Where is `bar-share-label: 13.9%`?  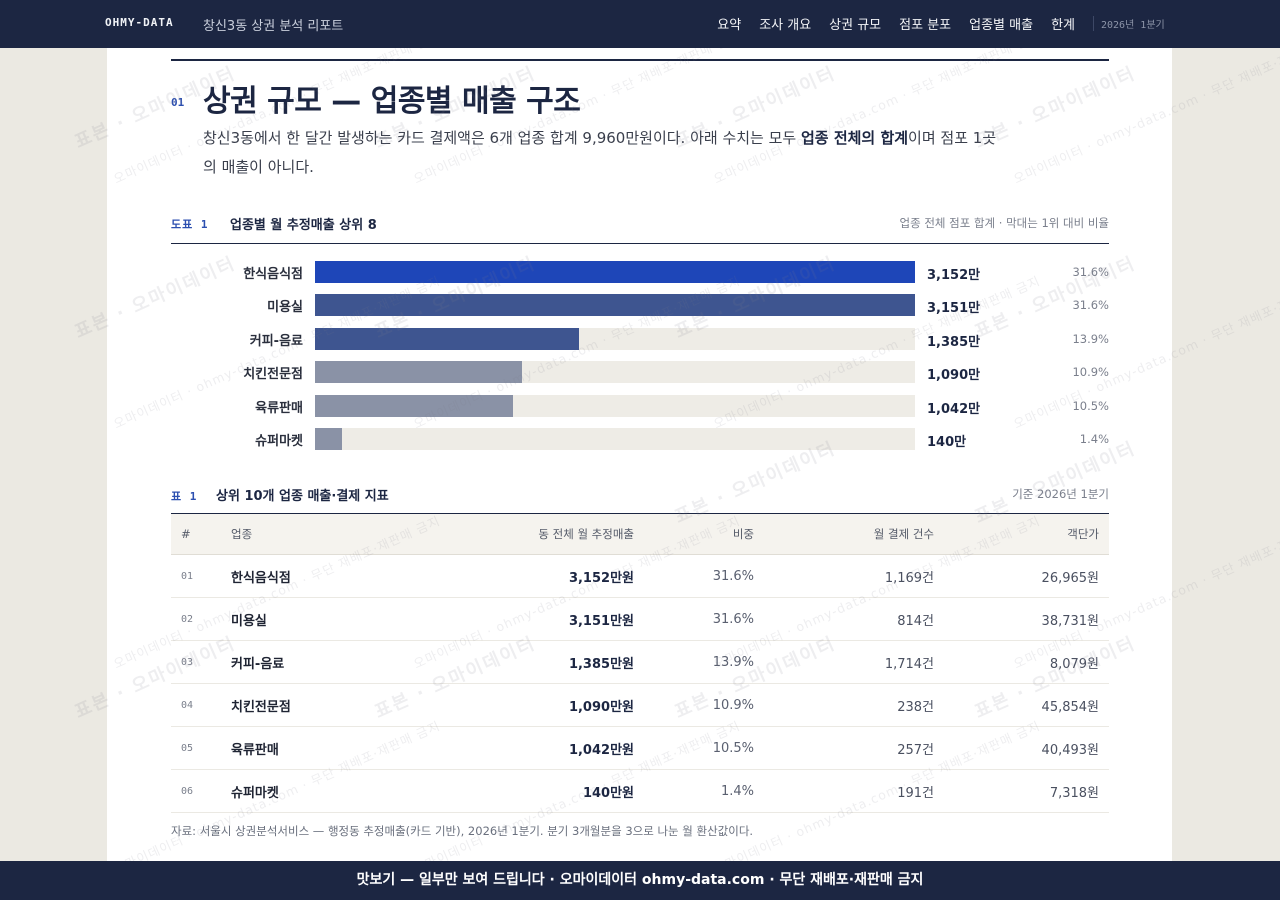 bar-share-label: 13.9% is located at coordinates (1090, 338).